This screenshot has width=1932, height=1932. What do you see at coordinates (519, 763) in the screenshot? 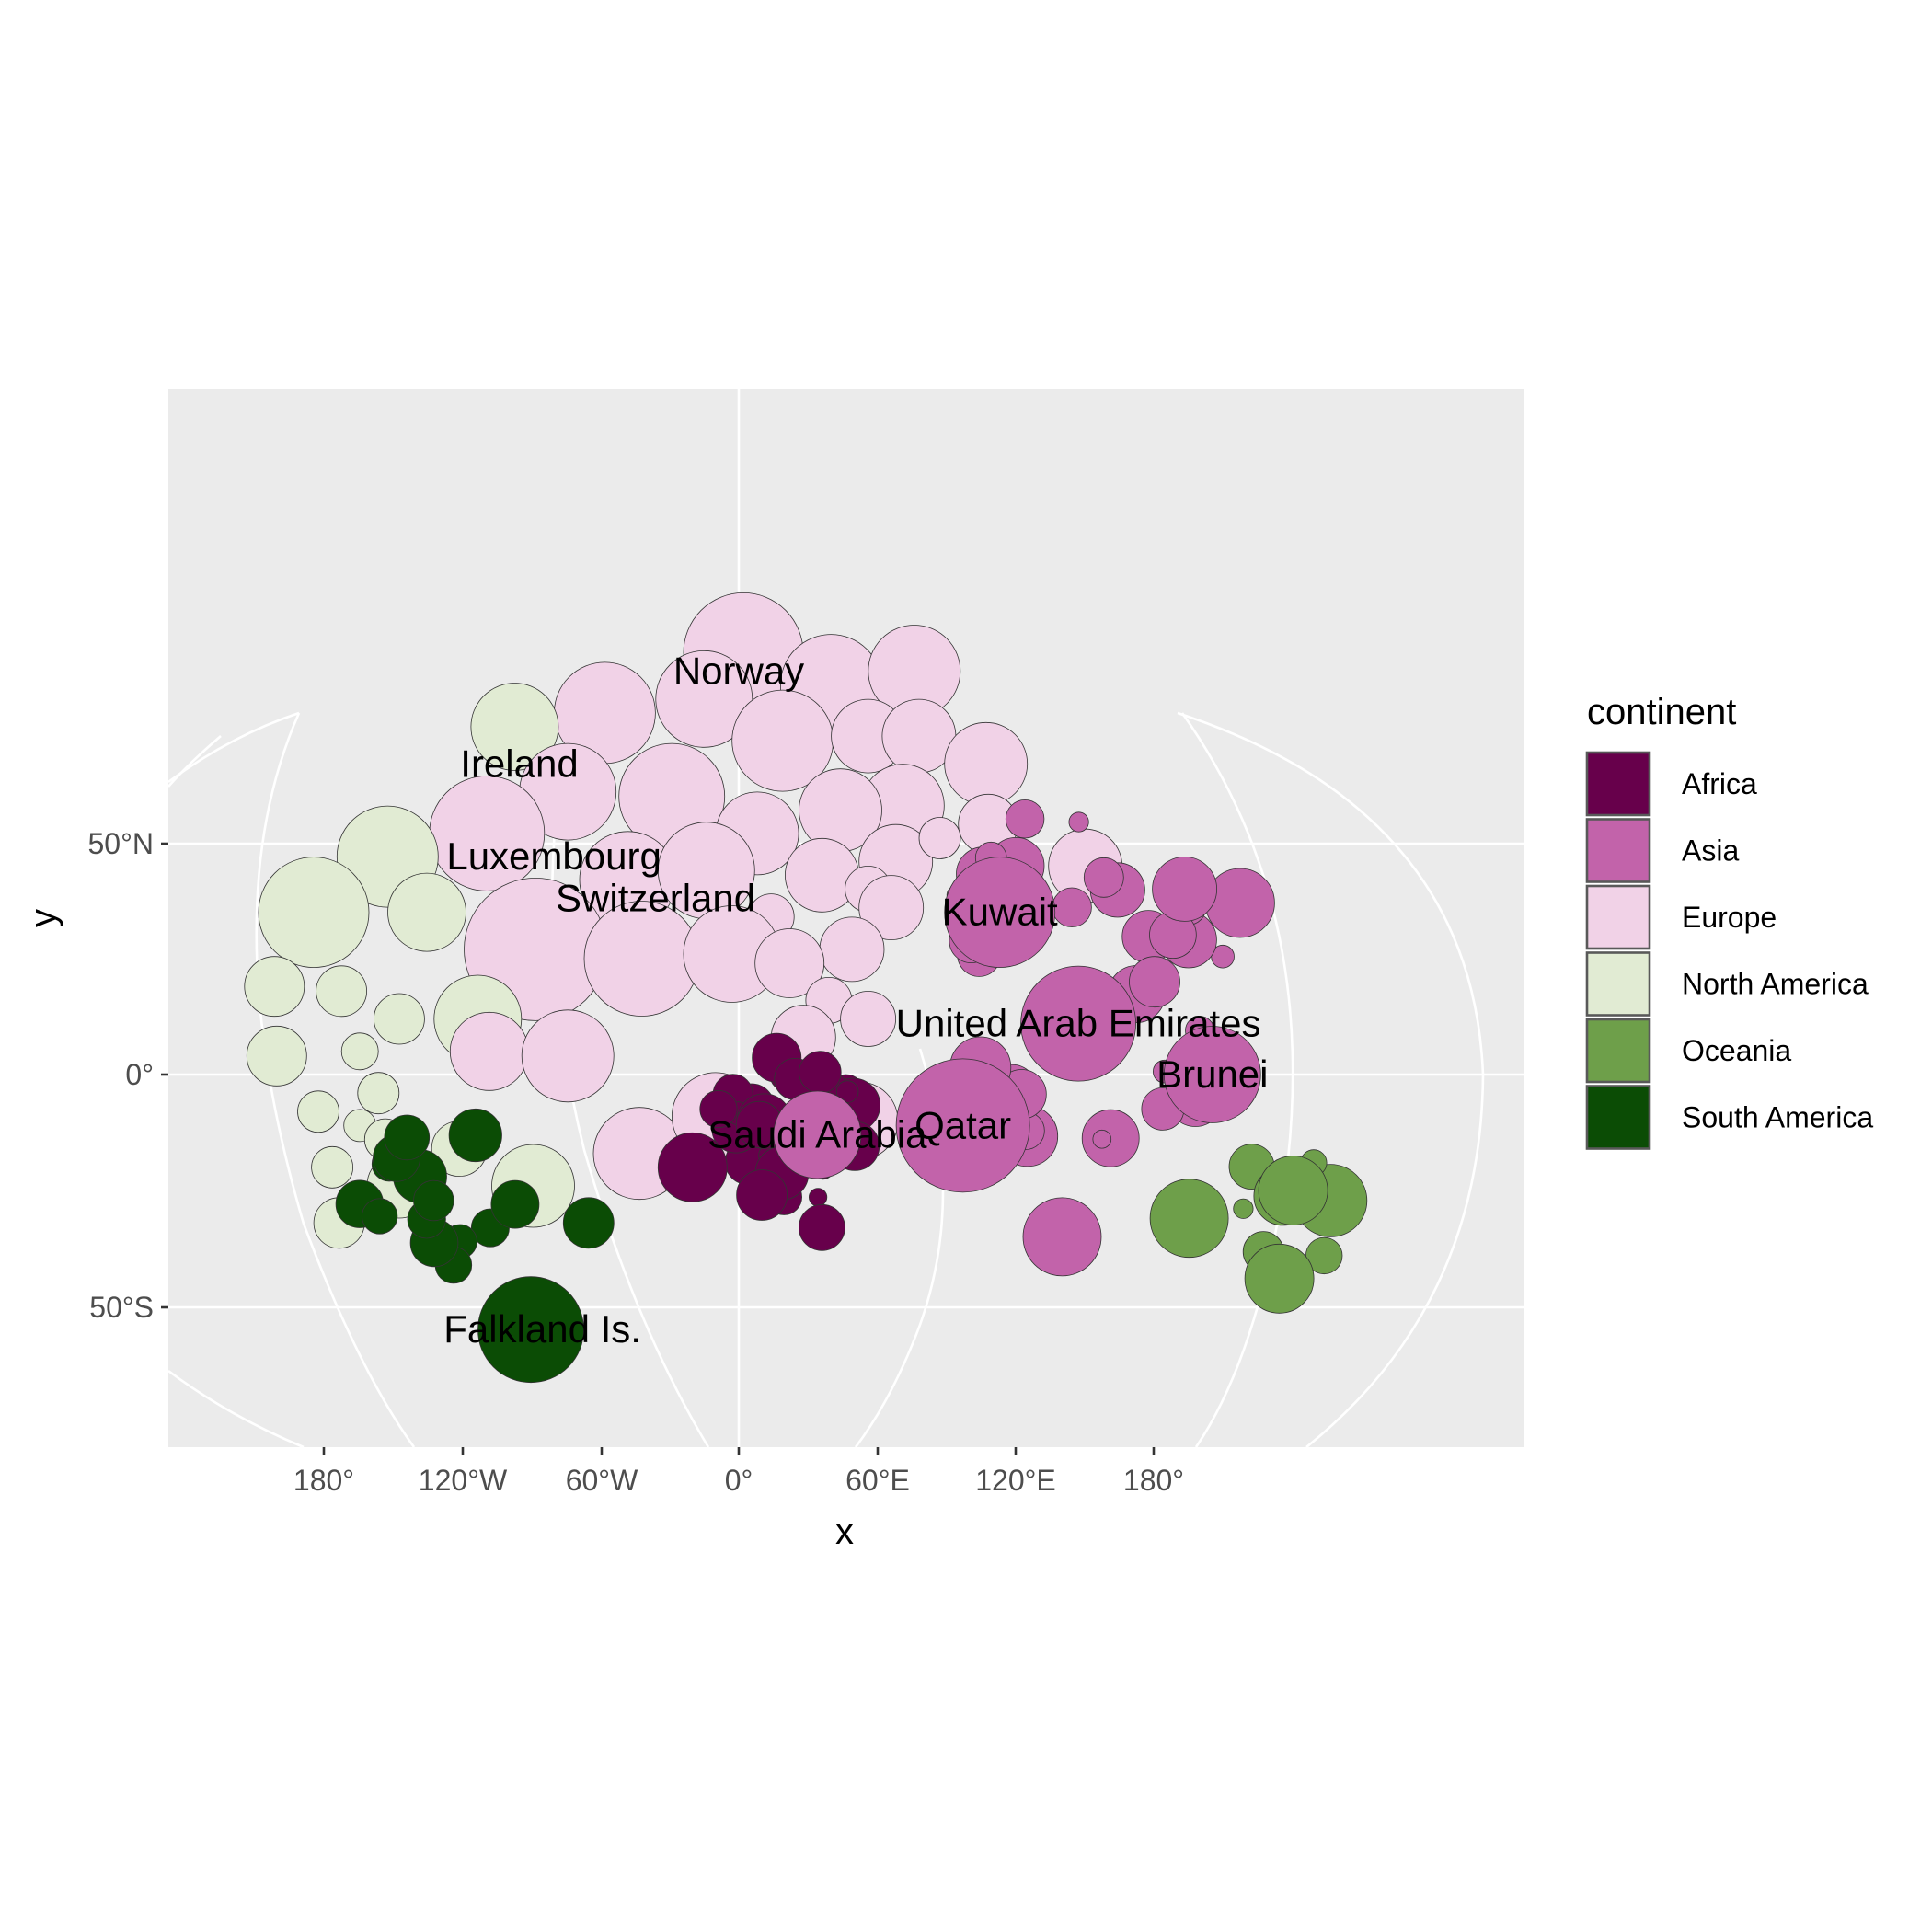
I see `country-label: Ireland` at bounding box center [519, 763].